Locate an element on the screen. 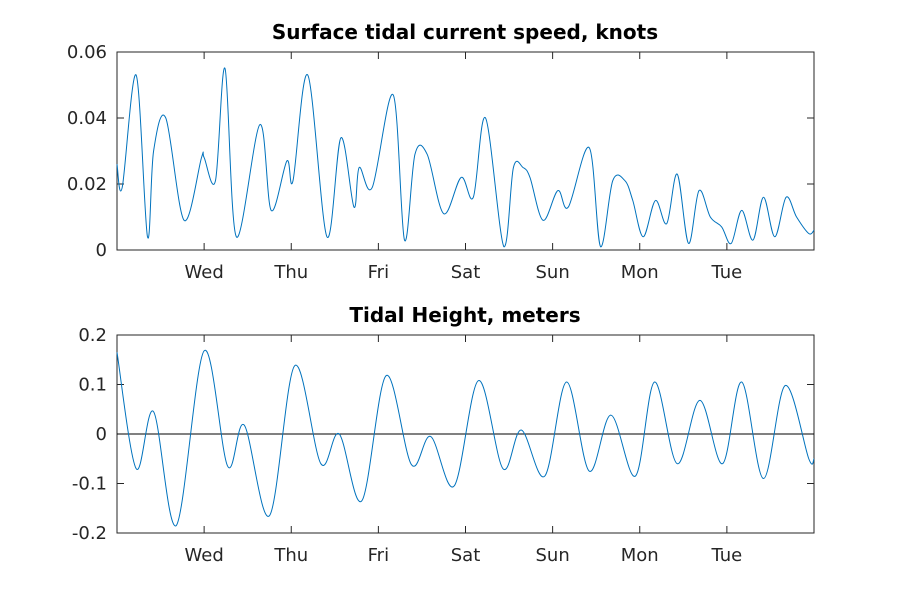  tidal-height-x-tick-label: Wed is located at coordinates (204, 555).